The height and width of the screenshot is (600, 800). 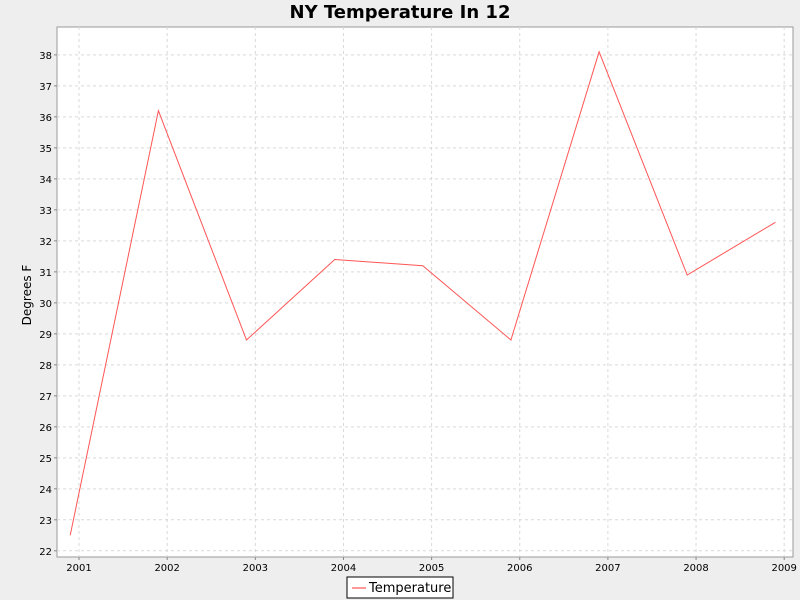 I want to click on y-tick-label: 28, so click(x=45, y=366).